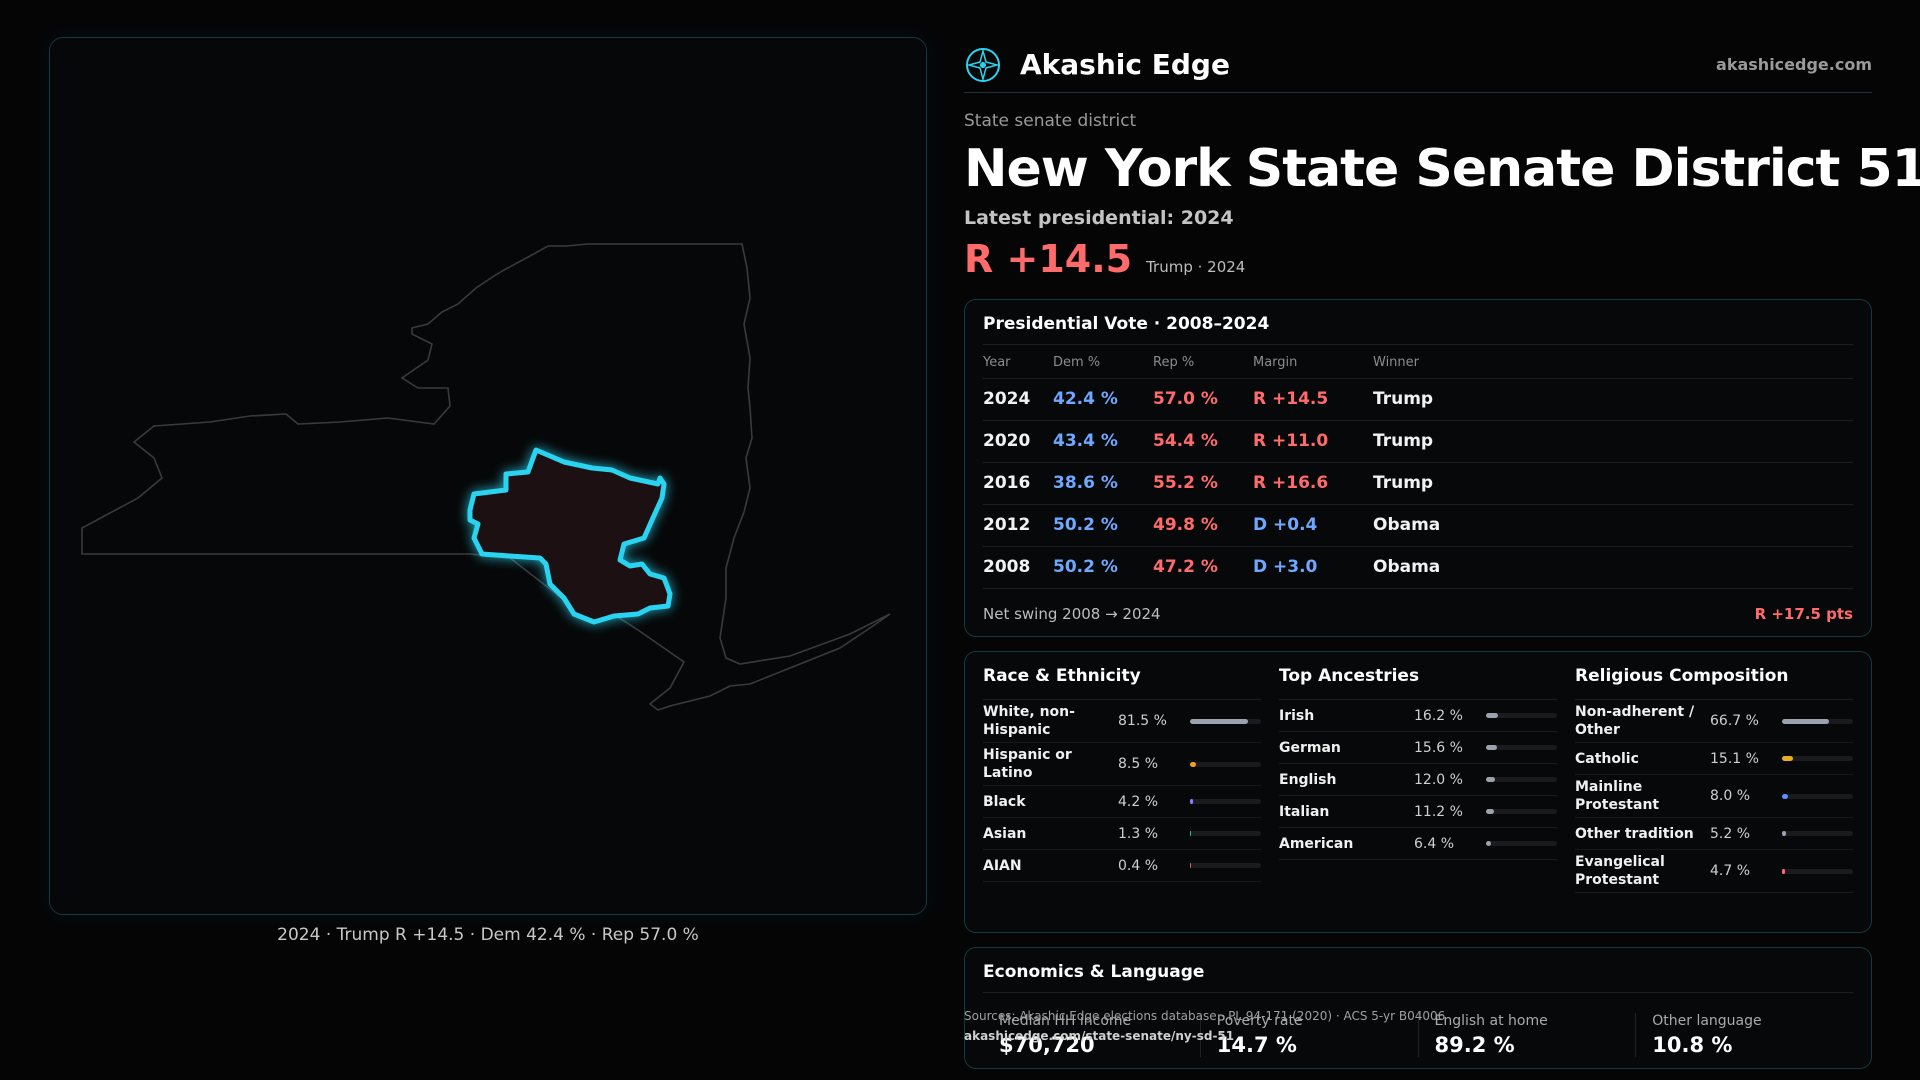 This screenshot has width=1920, height=1080. Describe the element at coordinates (1196, 267) in the screenshot. I see `lean-subtext: Trump · 2024` at that location.